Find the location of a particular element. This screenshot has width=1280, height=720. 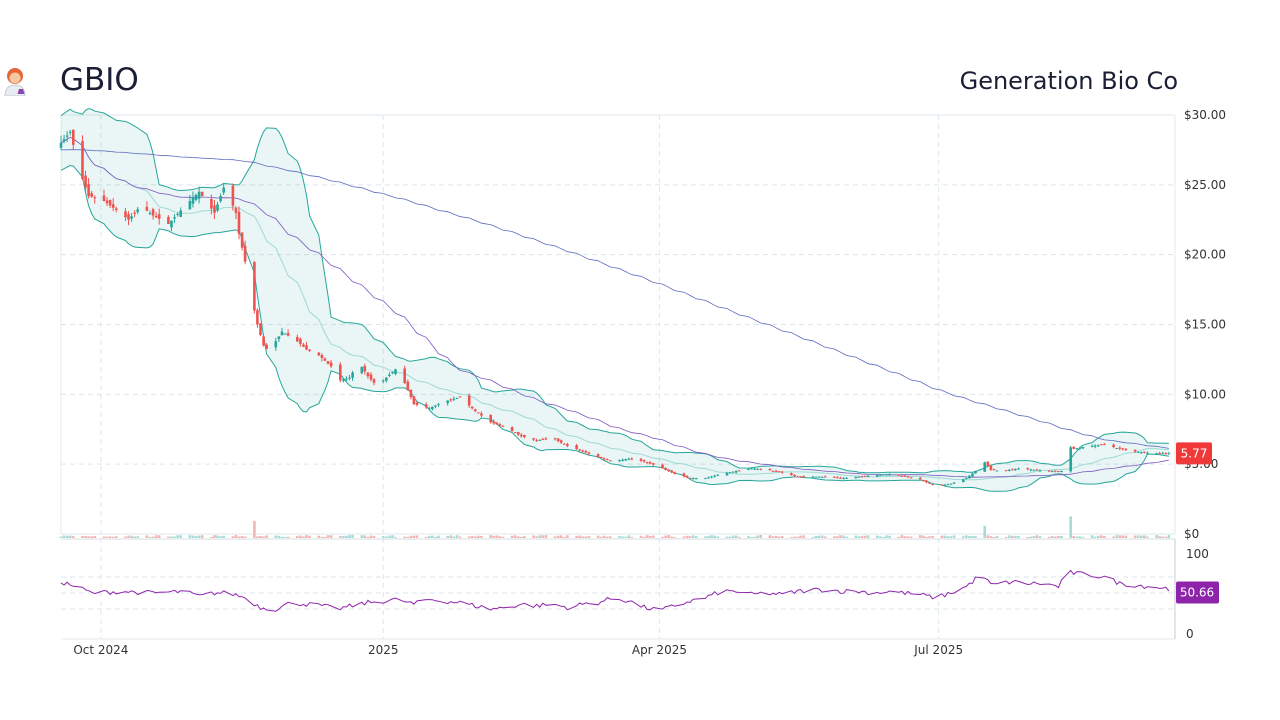

price-tick-label: $0 is located at coordinates (1191, 534).